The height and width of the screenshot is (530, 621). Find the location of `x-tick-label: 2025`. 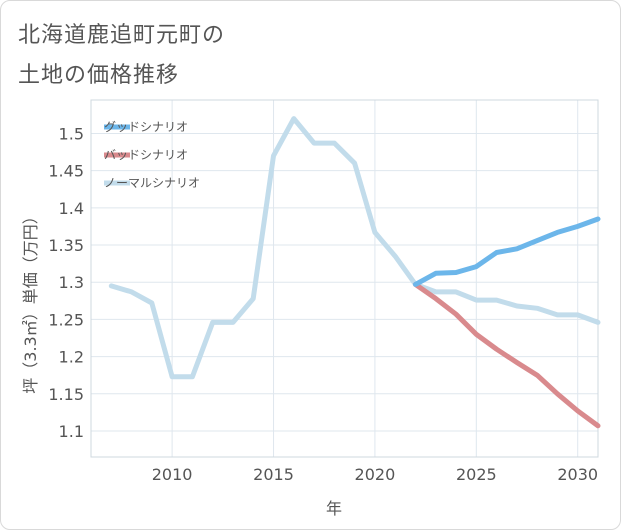

x-tick-label: 2025 is located at coordinates (476, 474).